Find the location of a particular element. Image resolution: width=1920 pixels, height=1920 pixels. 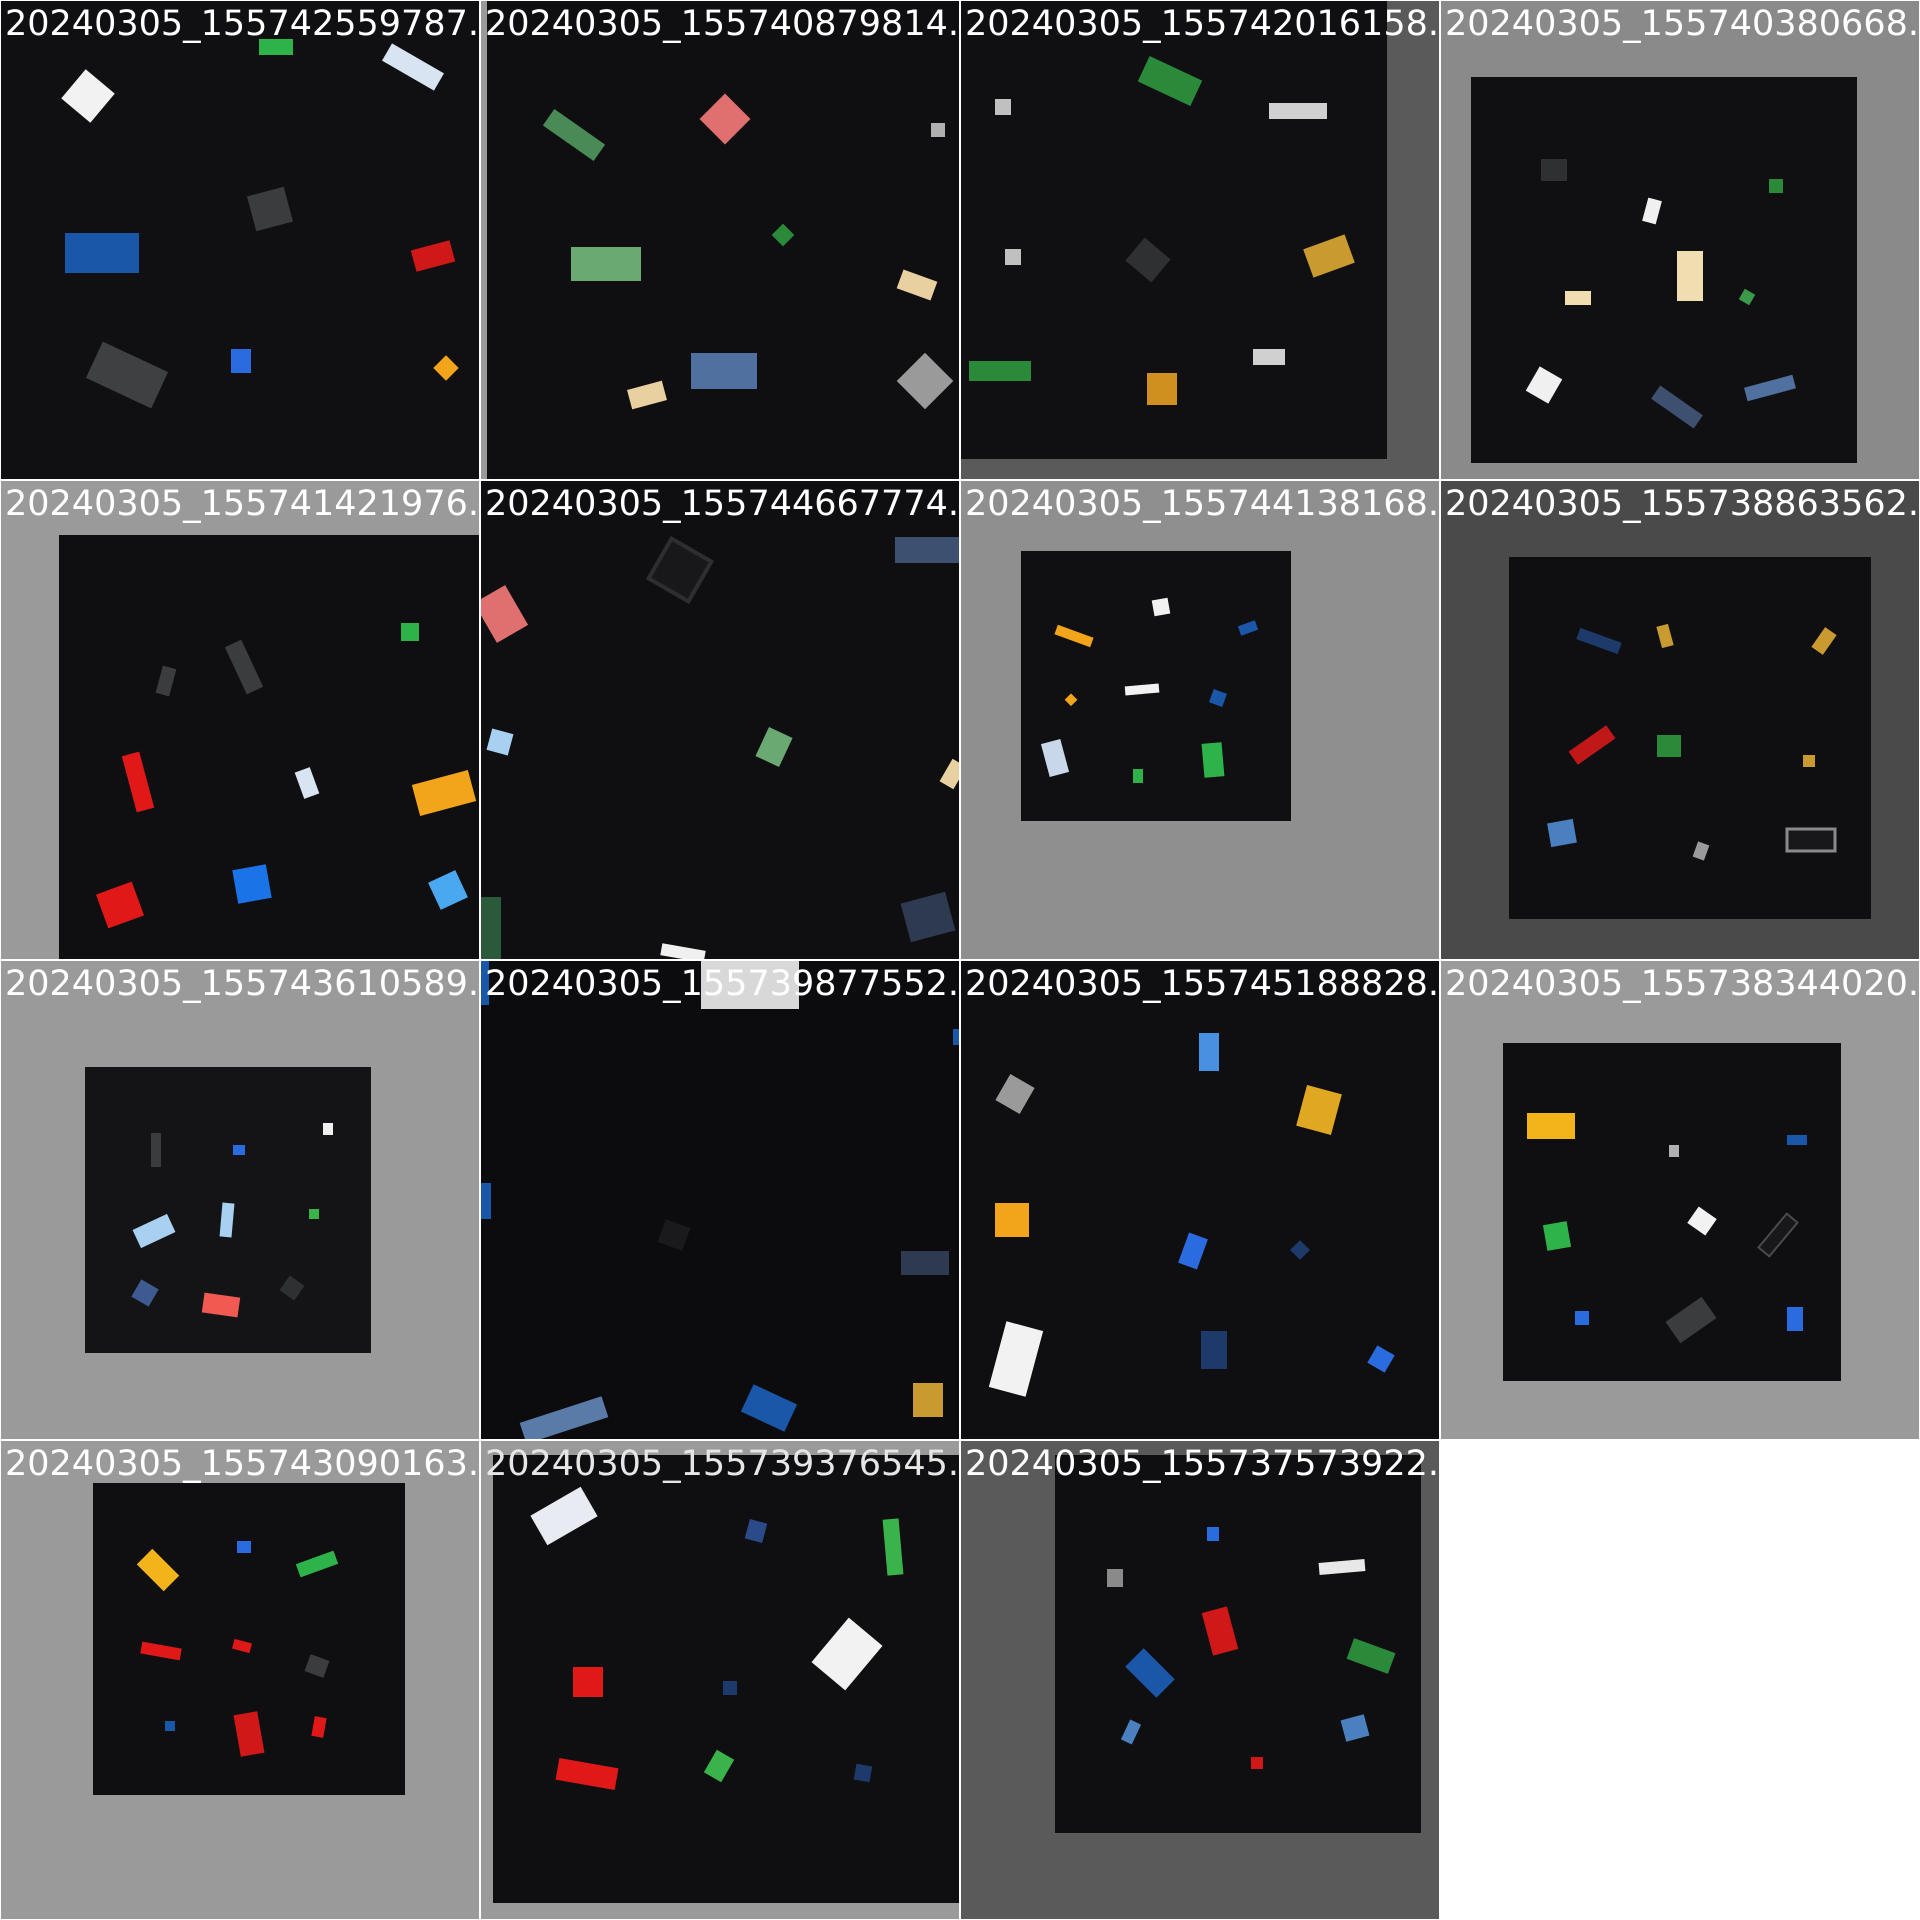

gallery-tile: 20240305_155742559787.png is located at coordinates (240, 240).